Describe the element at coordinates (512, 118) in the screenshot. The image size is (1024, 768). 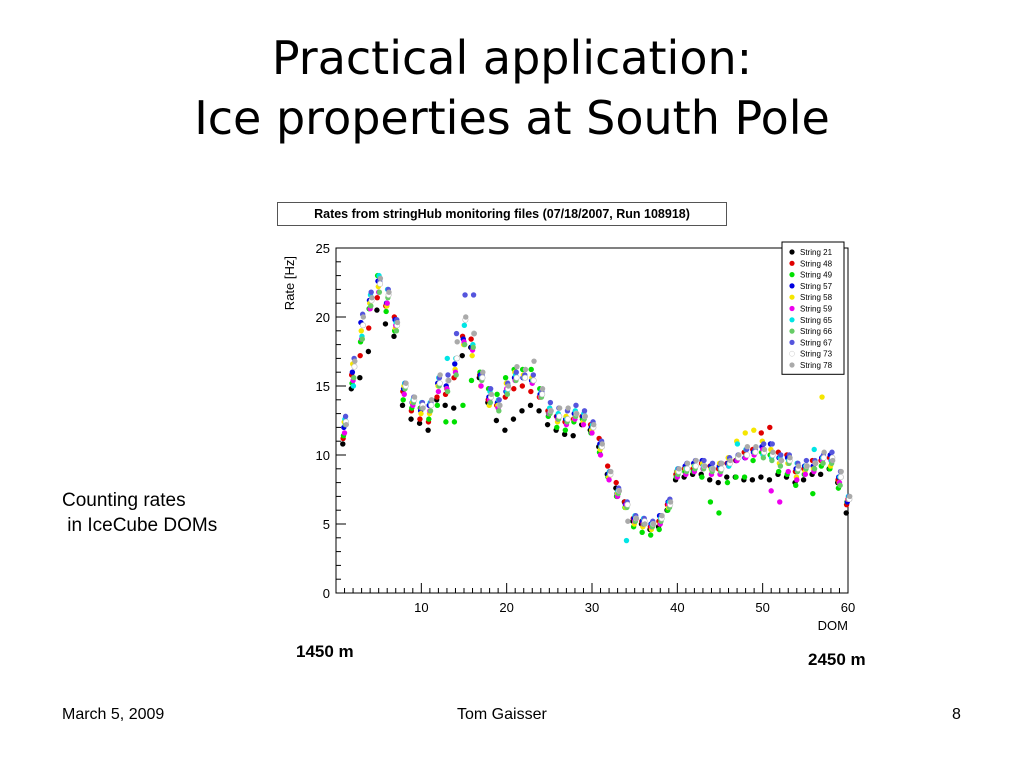
I see `slide-title-line2: Ice properties at South Pole` at that location.